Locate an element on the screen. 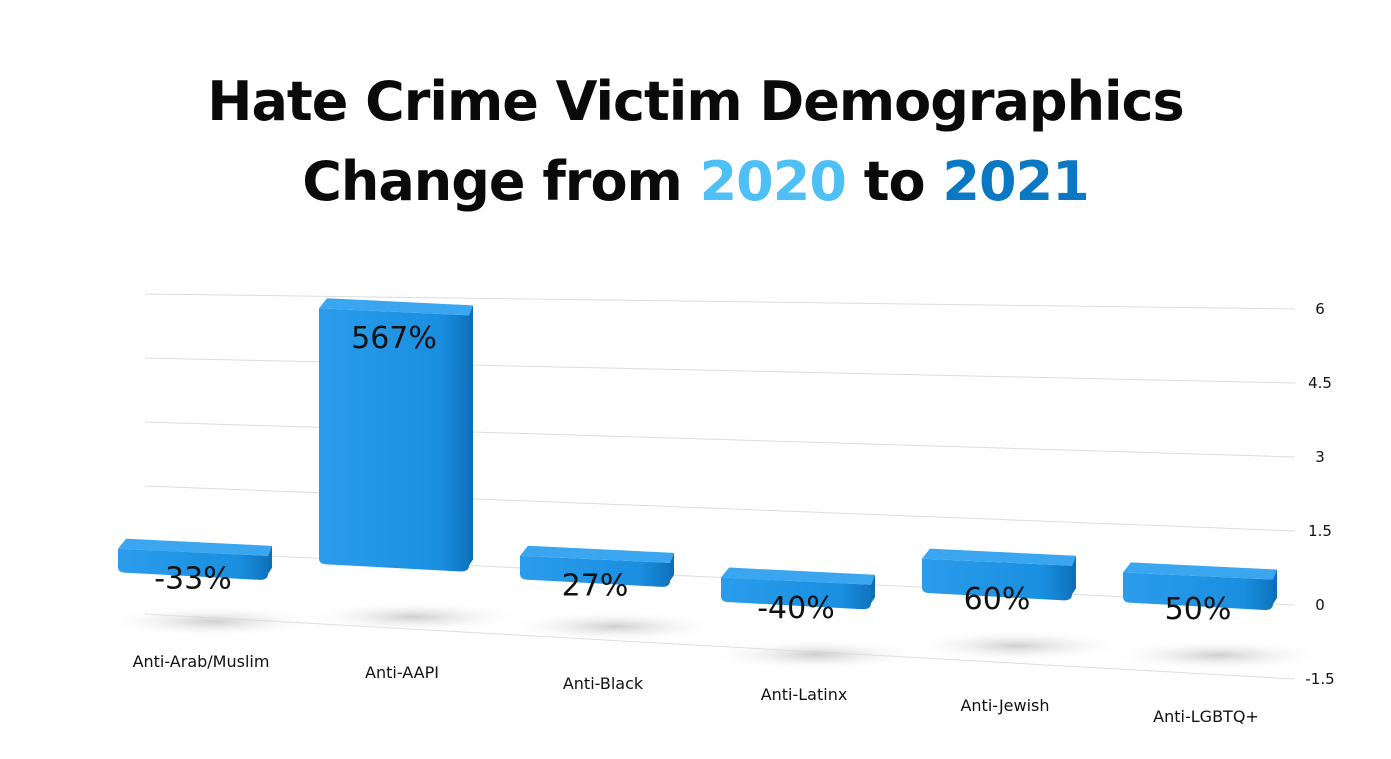 Image resolution: width=1391 pixels, height=759 pixels. data-label: 567% is located at coordinates (394, 338).